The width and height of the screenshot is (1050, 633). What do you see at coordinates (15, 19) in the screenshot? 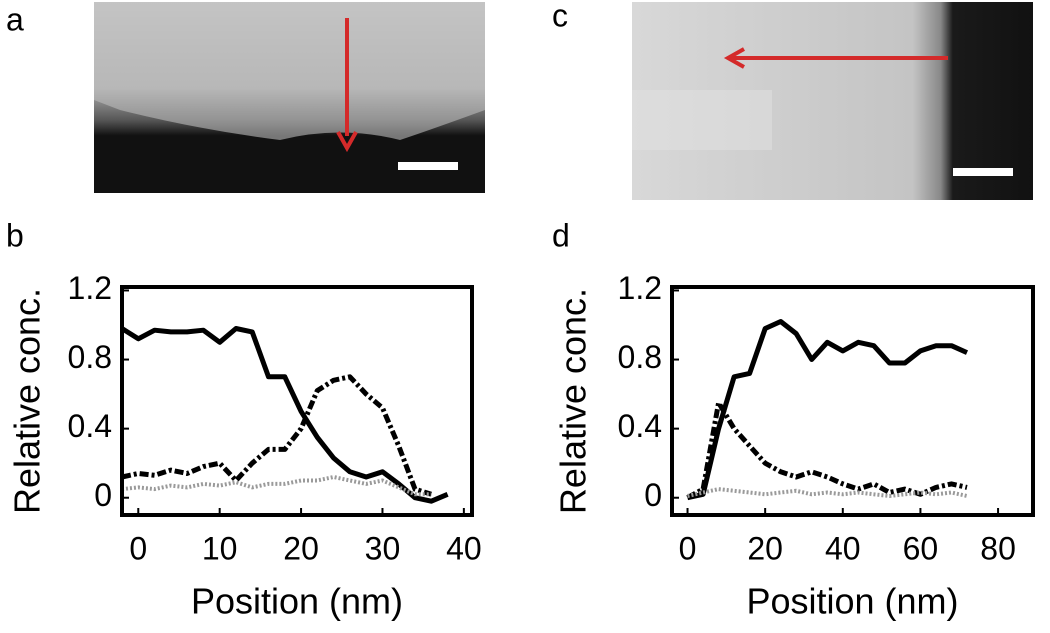
I see `panel-label: a` at bounding box center [15, 19].